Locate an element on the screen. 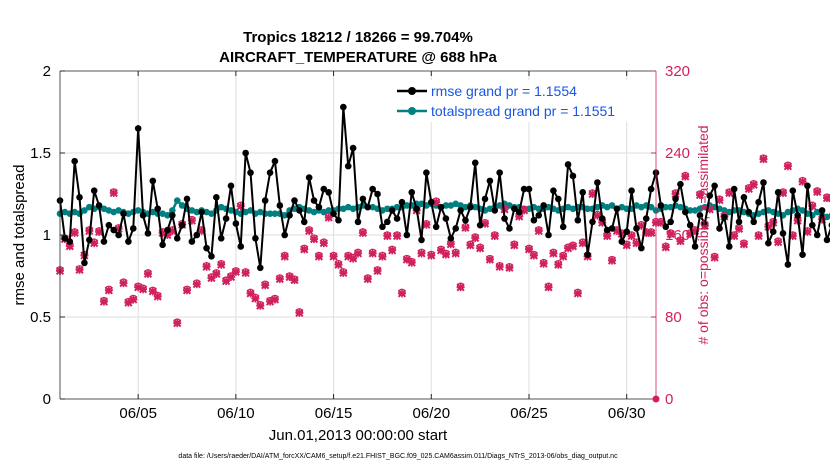  x-tick-label: 06/15 is located at coordinates (334, 413).